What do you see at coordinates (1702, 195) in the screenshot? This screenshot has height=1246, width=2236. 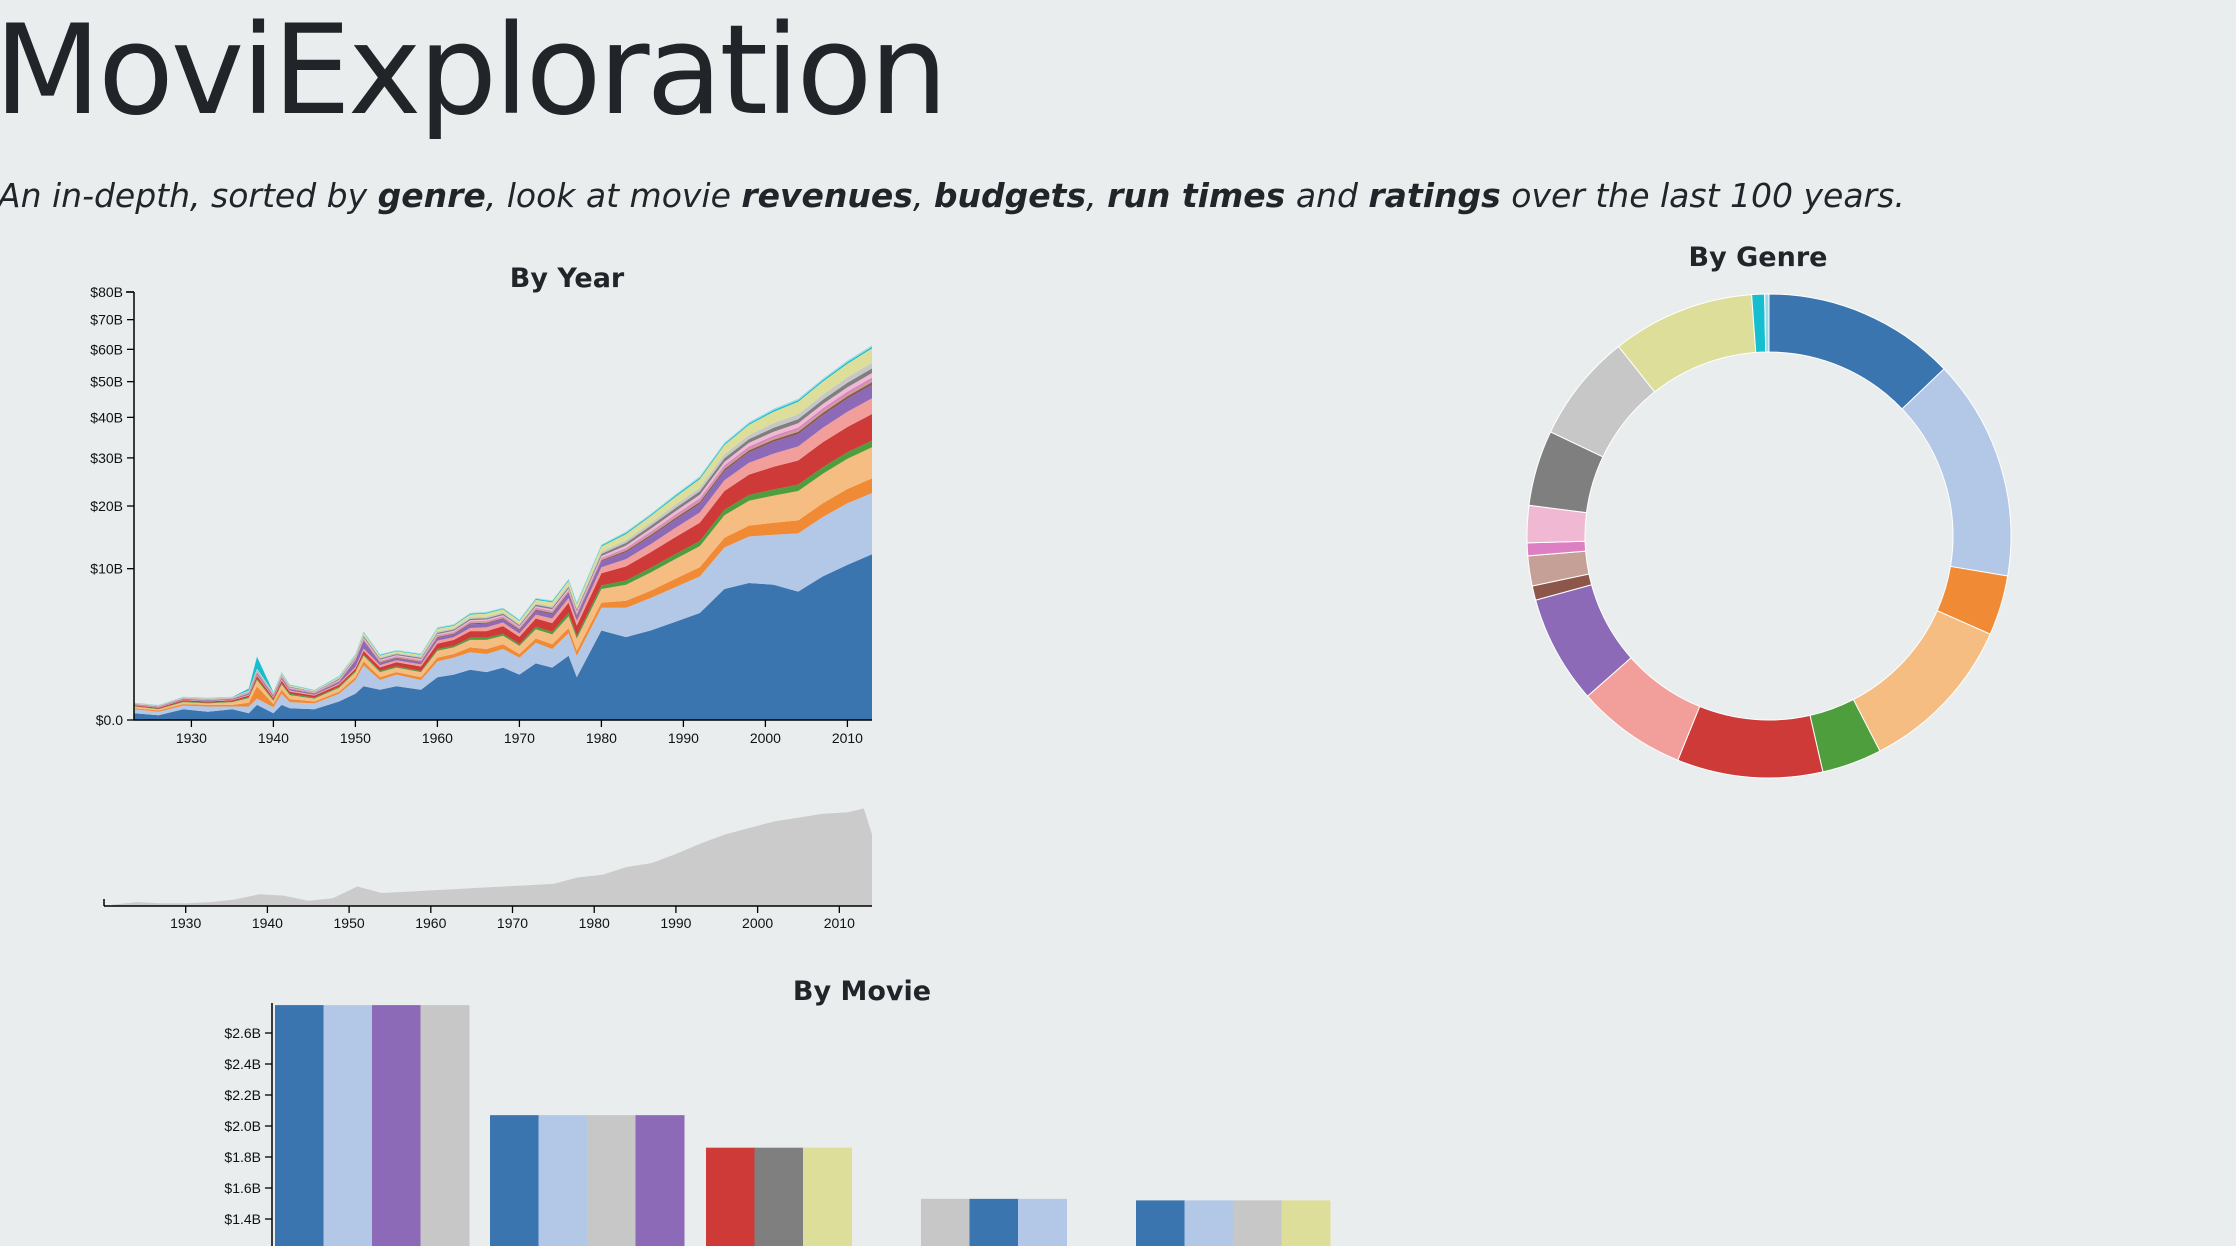 I see `subtitle-text: over the last 100 years.` at bounding box center [1702, 195].